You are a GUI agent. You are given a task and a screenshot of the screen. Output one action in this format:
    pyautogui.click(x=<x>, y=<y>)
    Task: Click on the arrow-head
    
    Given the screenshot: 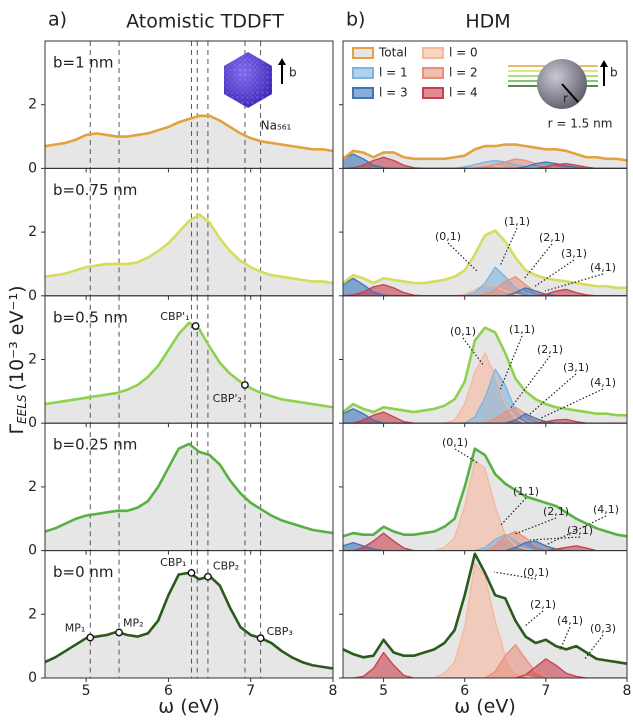 What is the action you would take?
    pyautogui.click(x=604, y=63)
    